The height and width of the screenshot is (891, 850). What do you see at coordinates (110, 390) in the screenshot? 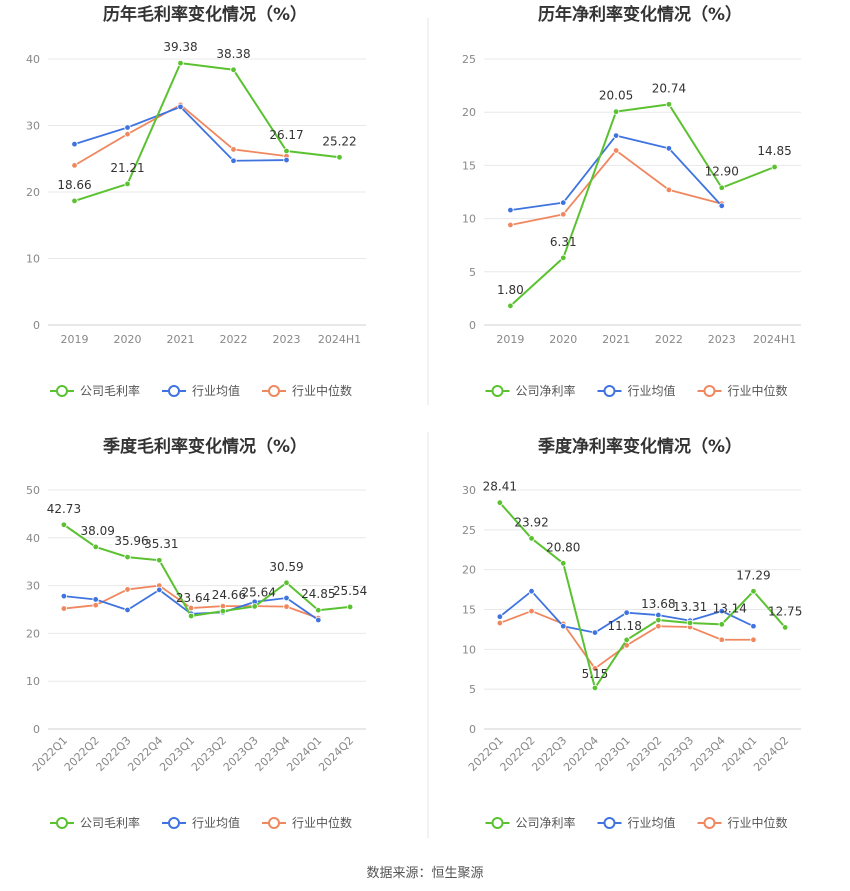
I see `legend-label: 公司毛利率` at bounding box center [110, 390].